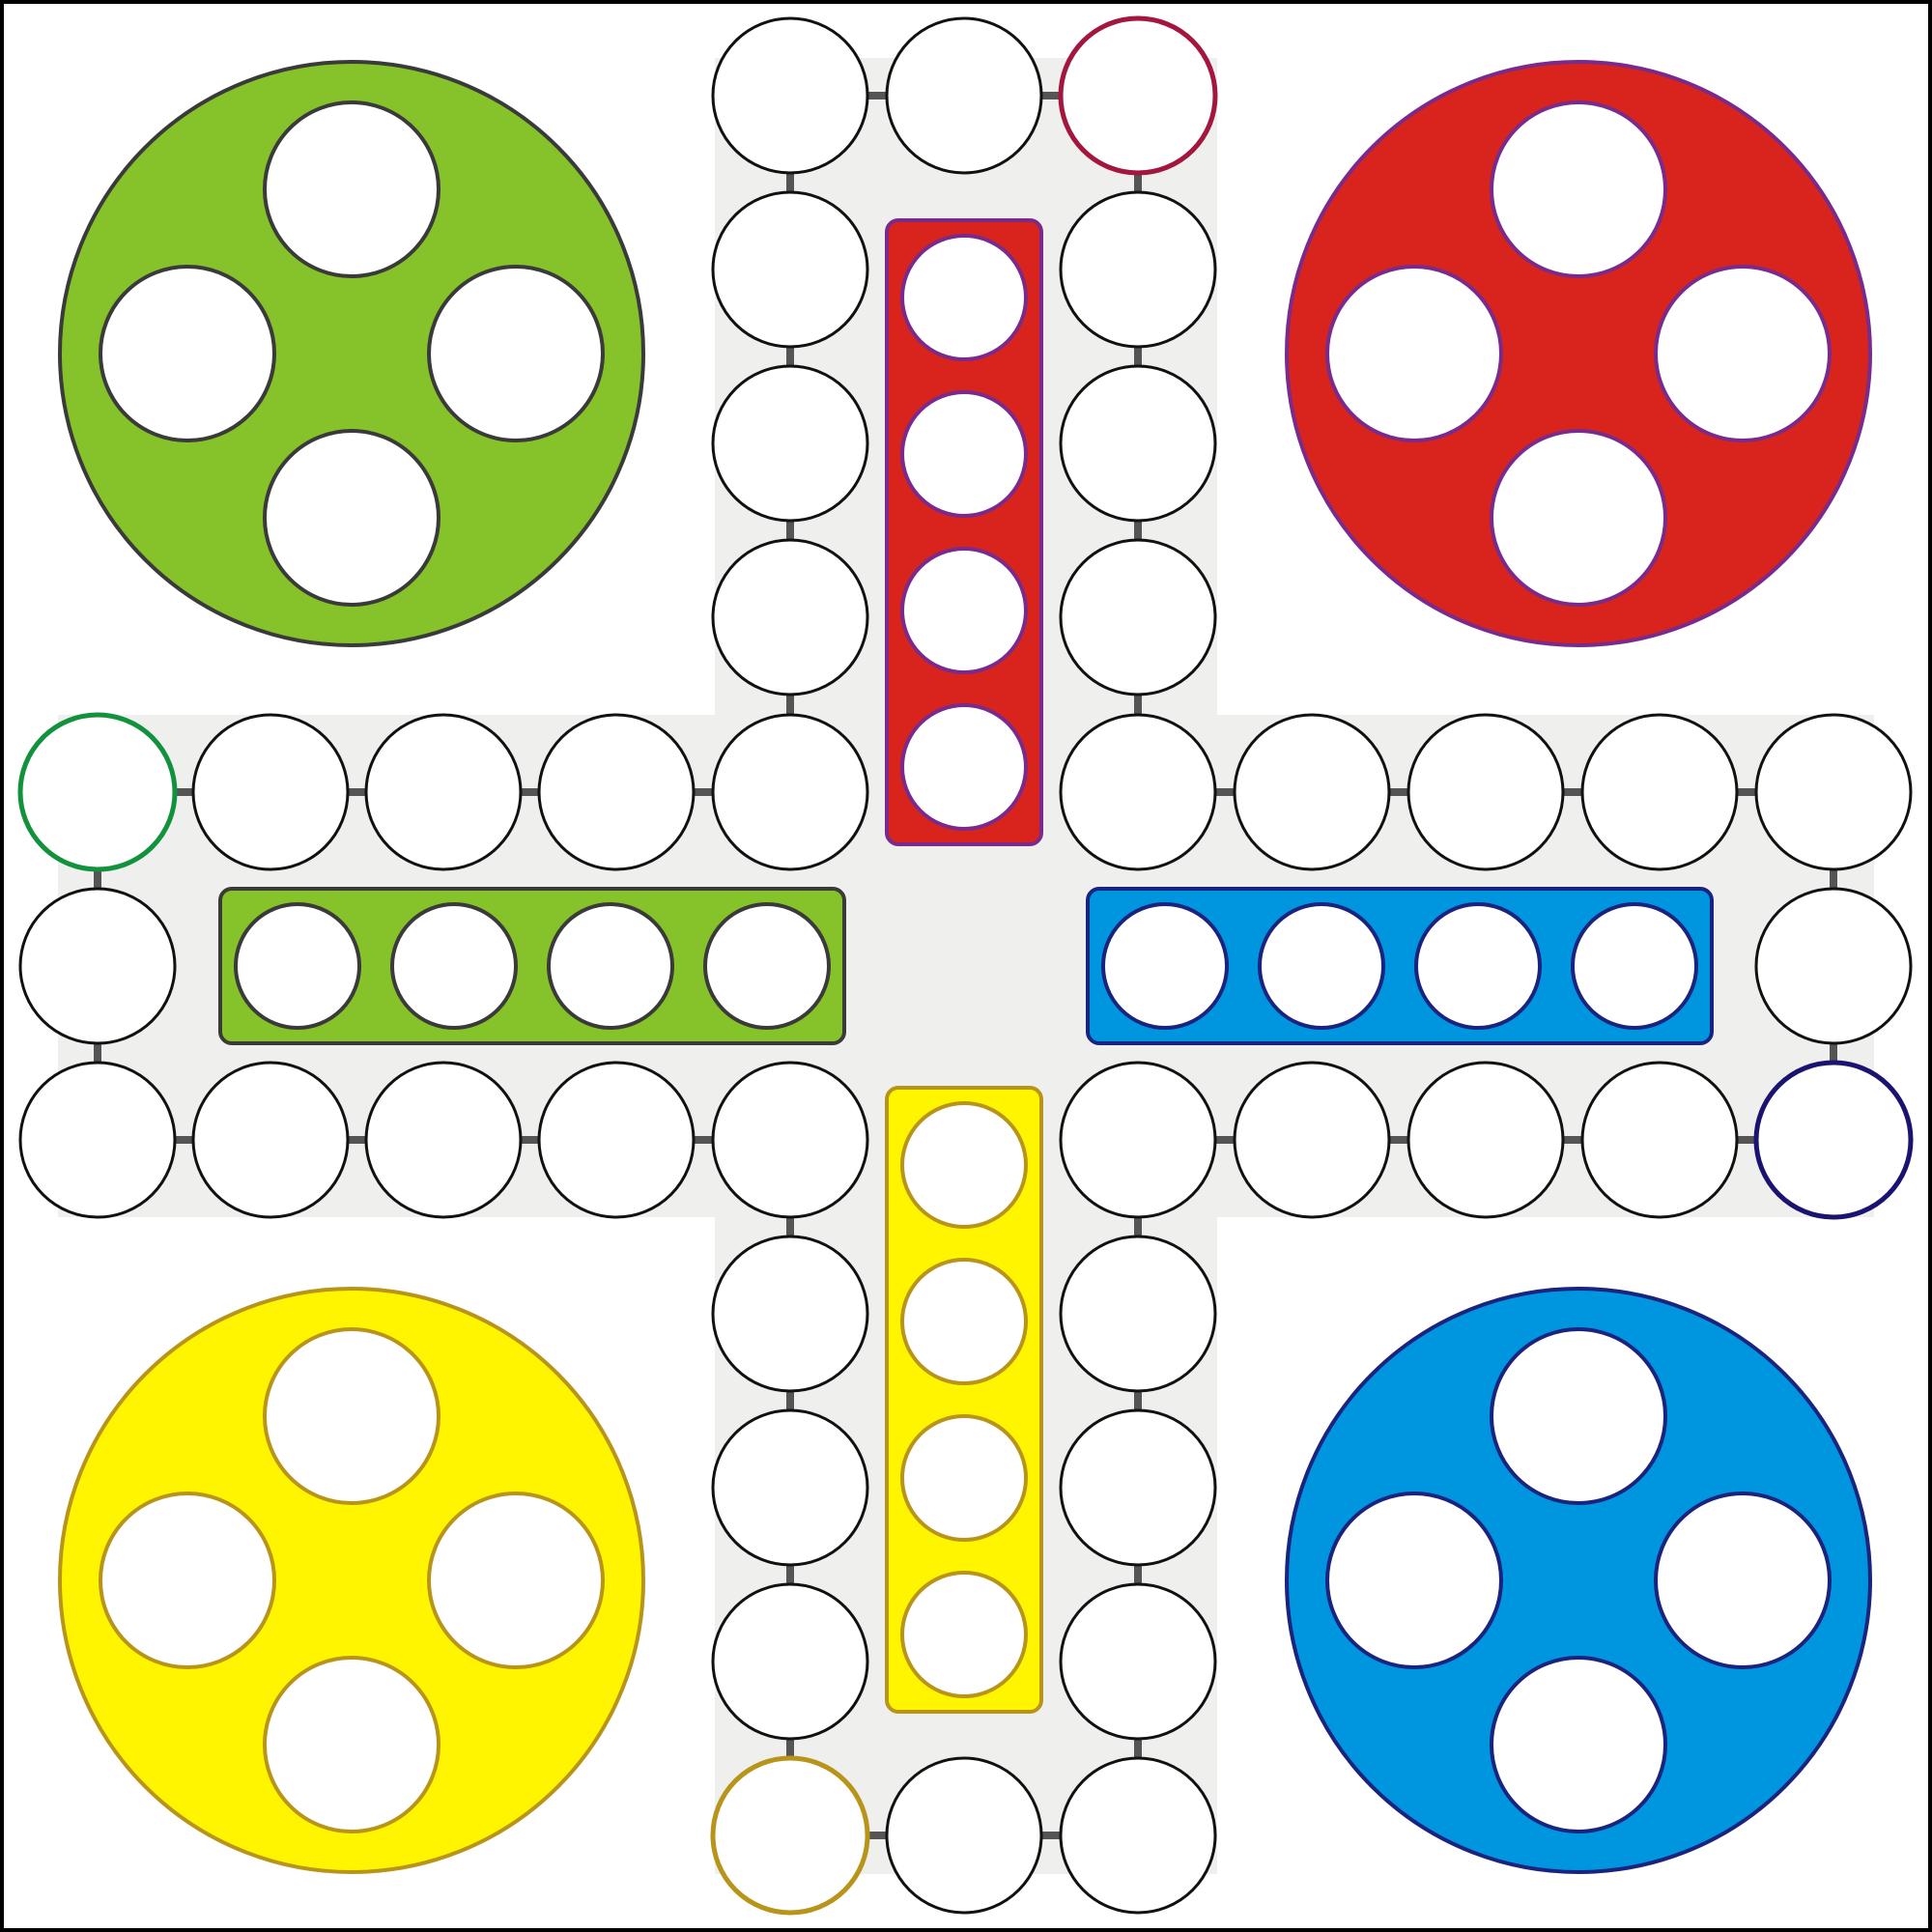 Image resolution: width=1932 pixels, height=1932 pixels. Describe the element at coordinates (1833, 1140) in the screenshot. I see `start-space-blue` at that location.